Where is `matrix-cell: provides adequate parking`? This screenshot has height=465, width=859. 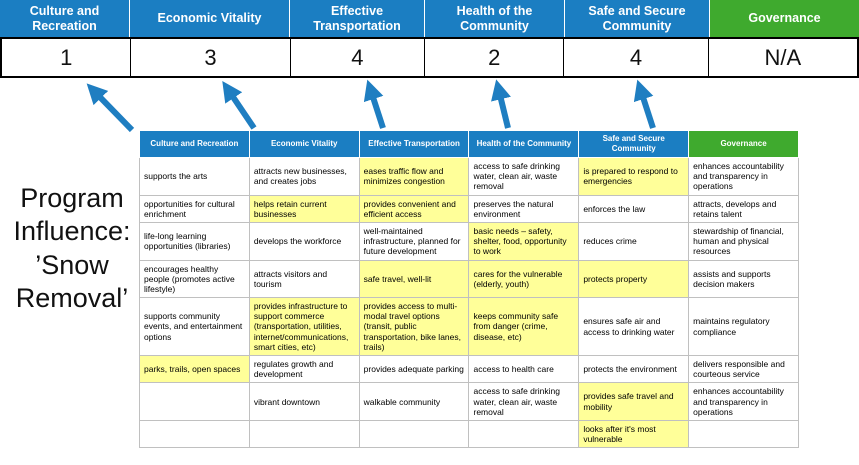 matrix-cell: provides adequate parking is located at coordinates (414, 369).